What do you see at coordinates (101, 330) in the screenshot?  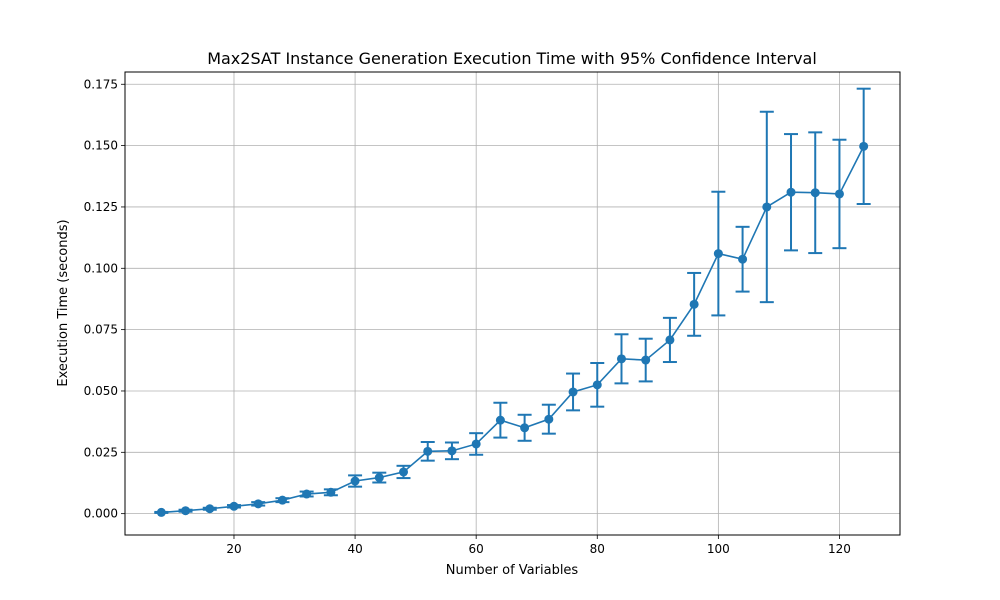 I see `y-tick-label: 0.075` at bounding box center [101, 330].